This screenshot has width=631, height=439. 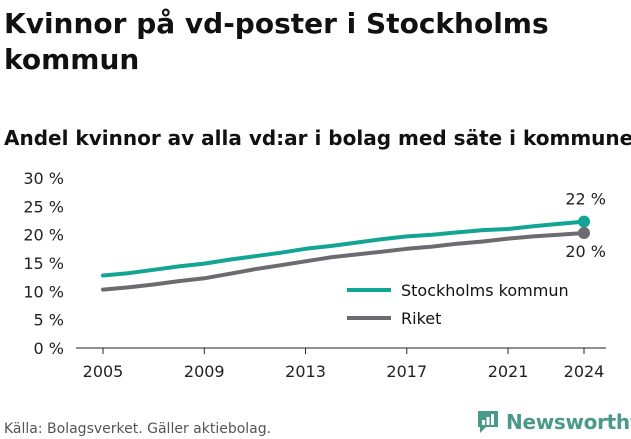 What do you see at coordinates (485, 290) in the screenshot?
I see `legend-label-stockholm: Stockholms kommun` at bounding box center [485, 290].